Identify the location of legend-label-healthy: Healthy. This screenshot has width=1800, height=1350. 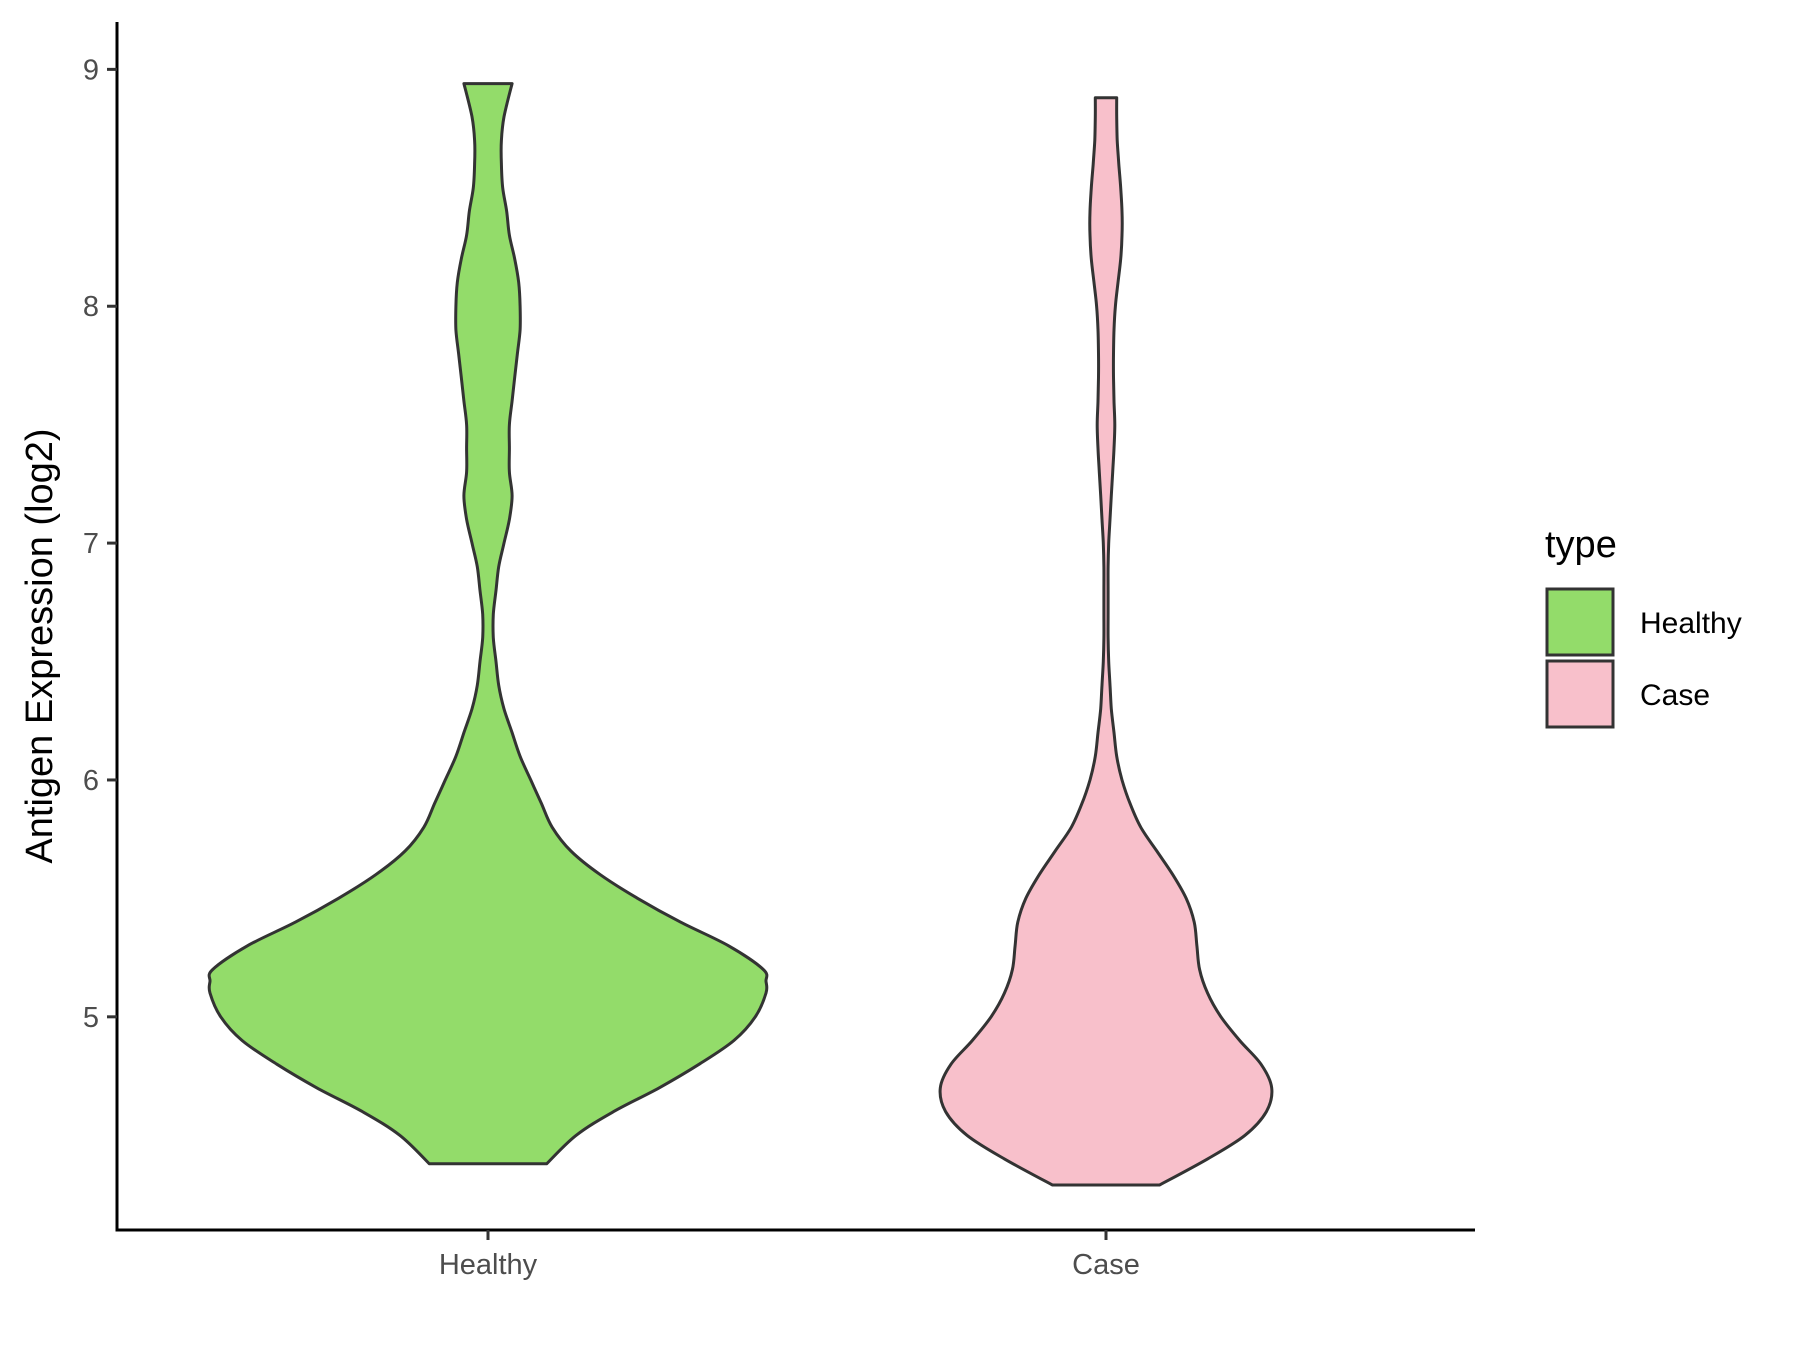
(1691, 623).